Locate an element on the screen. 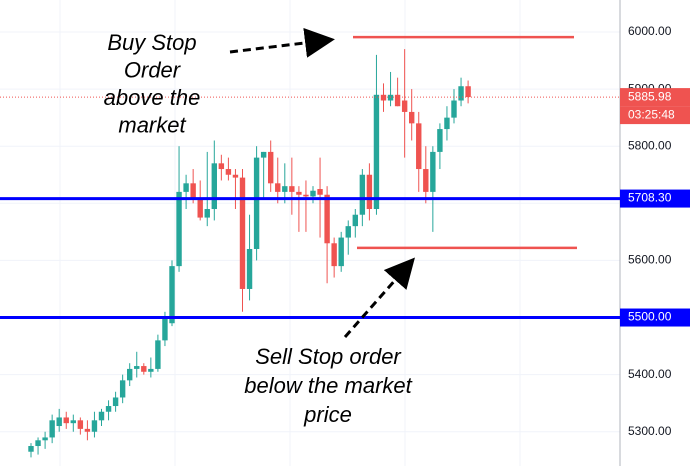 Image resolution: width=694 pixels, height=466 pixels. y-tick-label: 5300.00 is located at coordinates (650, 431).